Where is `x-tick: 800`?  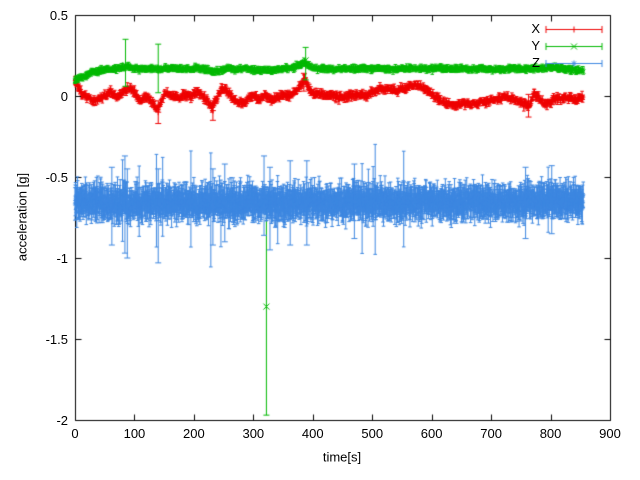
x-tick: 800 is located at coordinates (550, 433).